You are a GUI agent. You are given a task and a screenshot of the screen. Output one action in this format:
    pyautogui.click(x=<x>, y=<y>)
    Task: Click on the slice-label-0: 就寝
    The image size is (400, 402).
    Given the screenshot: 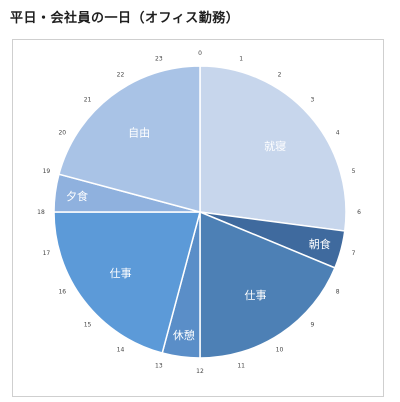 What is the action you would take?
    pyautogui.click(x=275, y=146)
    